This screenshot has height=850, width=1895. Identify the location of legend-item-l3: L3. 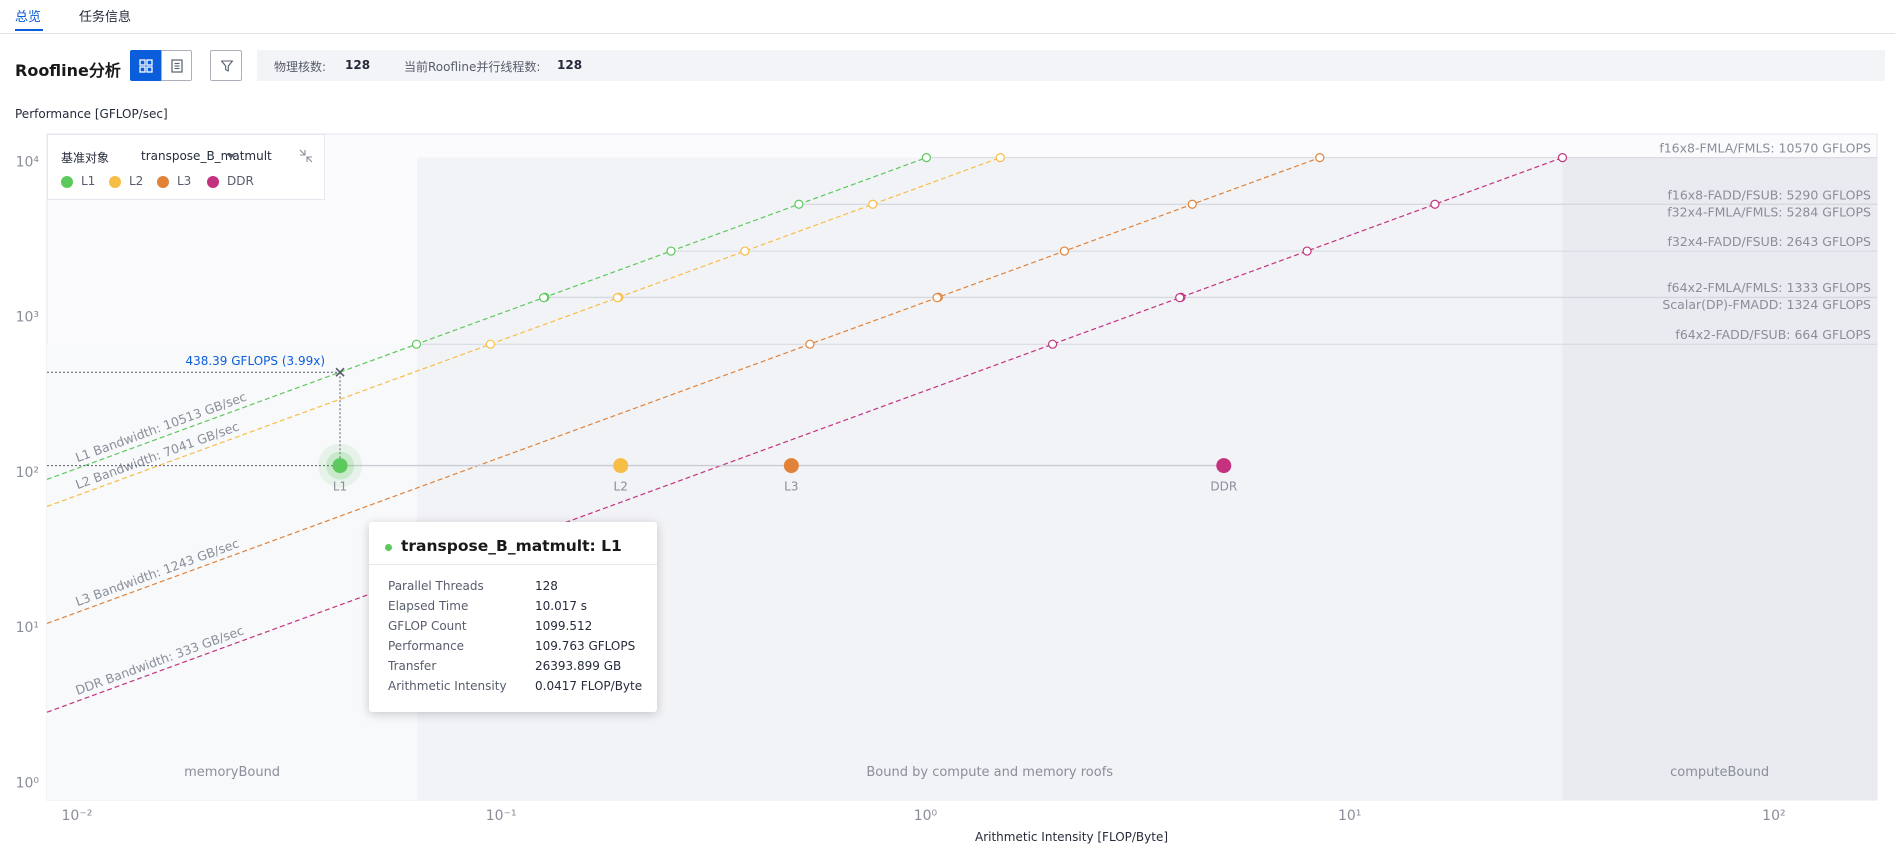
(177, 182).